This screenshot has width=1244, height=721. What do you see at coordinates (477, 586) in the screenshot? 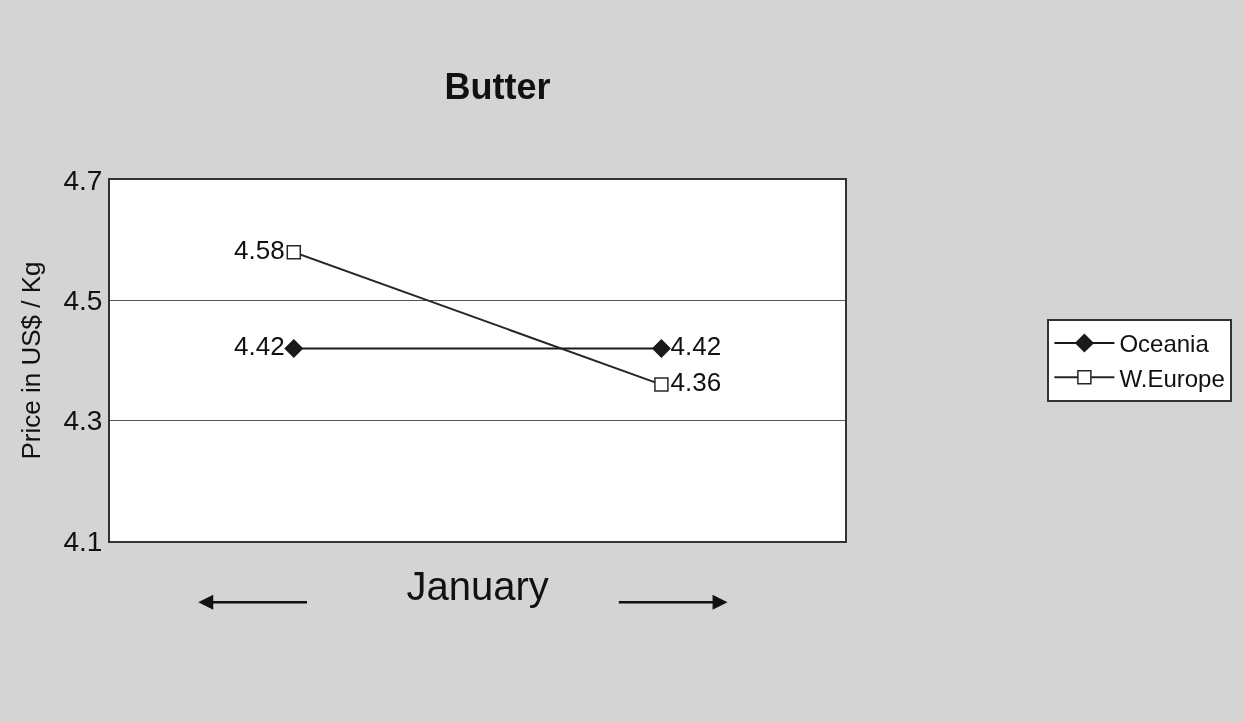
I see `x-axis-title: January` at bounding box center [477, 586].